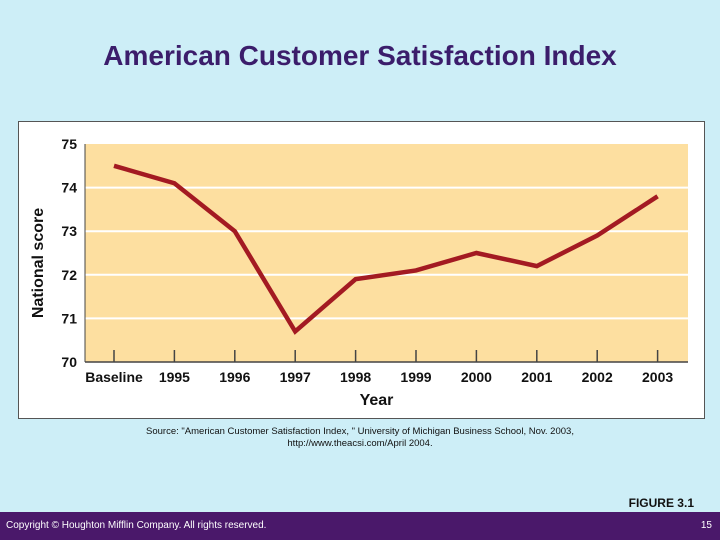  What do you see at coordinates (476, 377) in the screenshot?
I see `x-tick-label: 2000` at bounding box center [476, 377].